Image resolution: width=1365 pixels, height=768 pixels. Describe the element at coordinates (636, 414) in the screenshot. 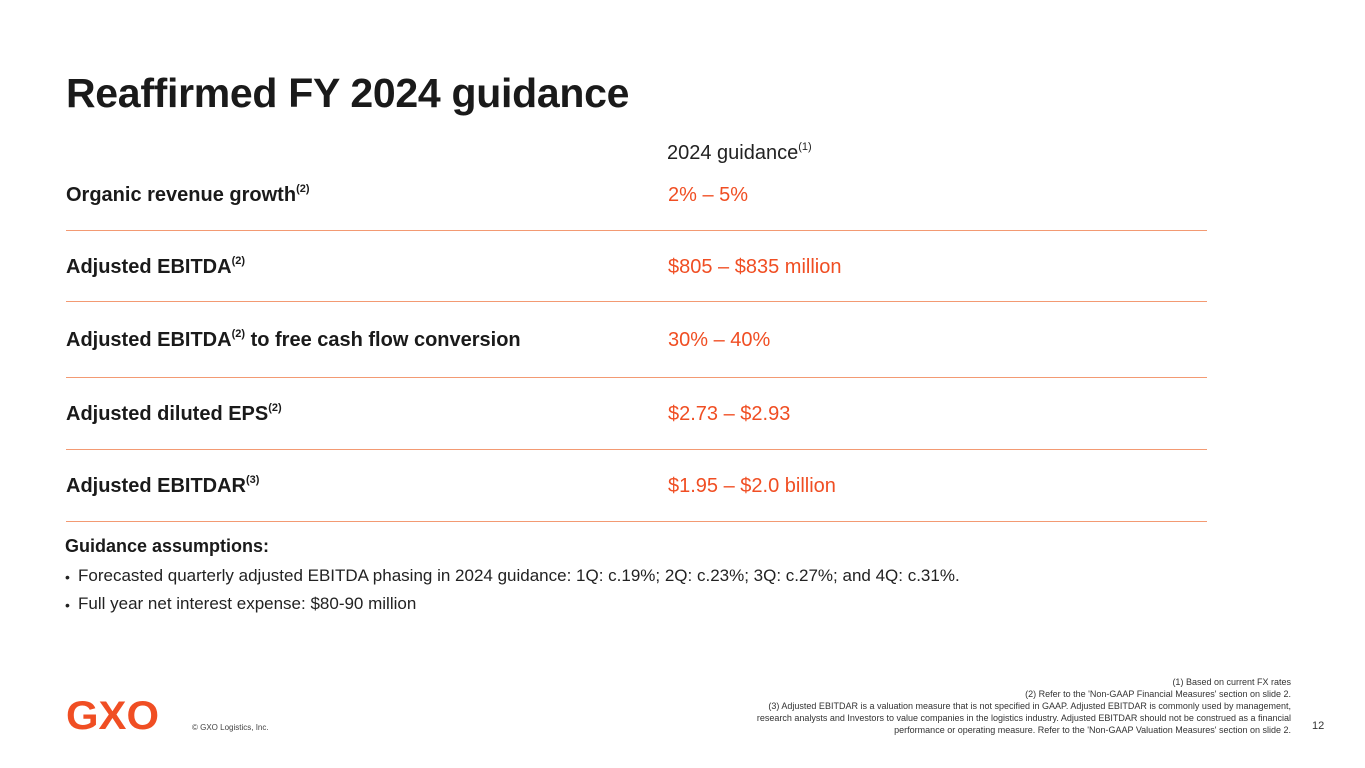

I see `table-row: Adjusted diluted EPS(2) $2.73 – $2.93` at that location.